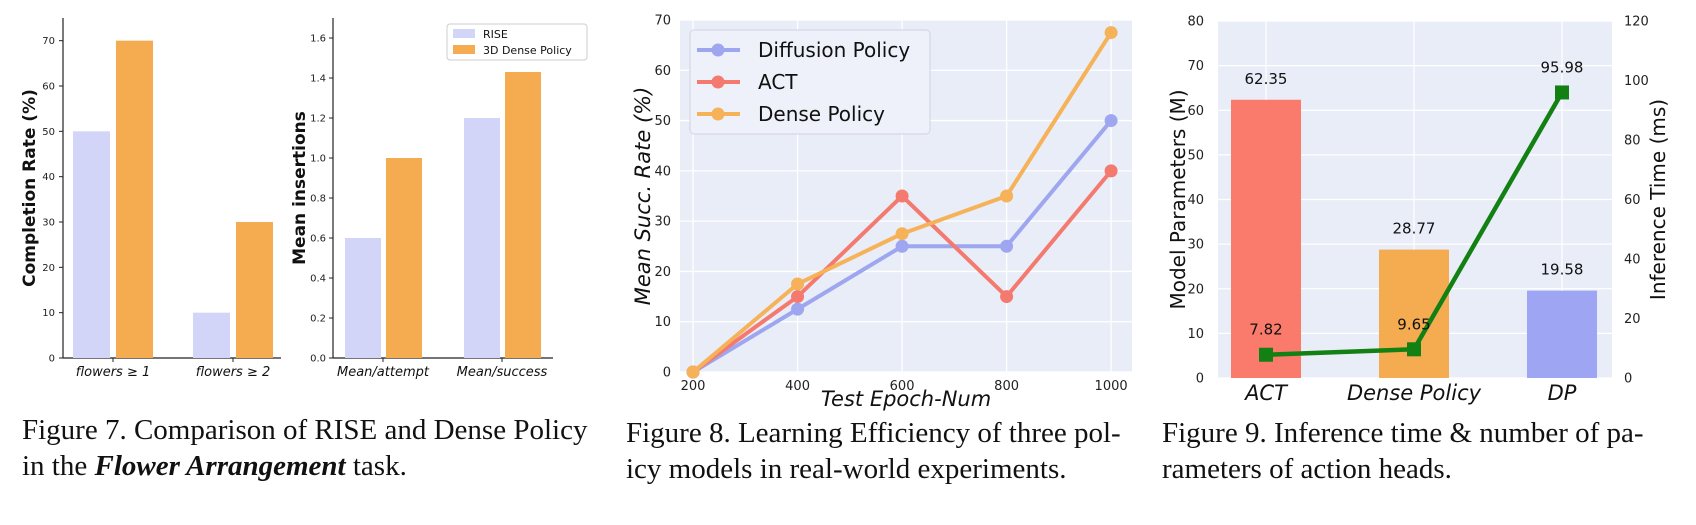 This screenshot has height=525, width=1696. I want to click on legend-label: RISE, so click(495, 34).